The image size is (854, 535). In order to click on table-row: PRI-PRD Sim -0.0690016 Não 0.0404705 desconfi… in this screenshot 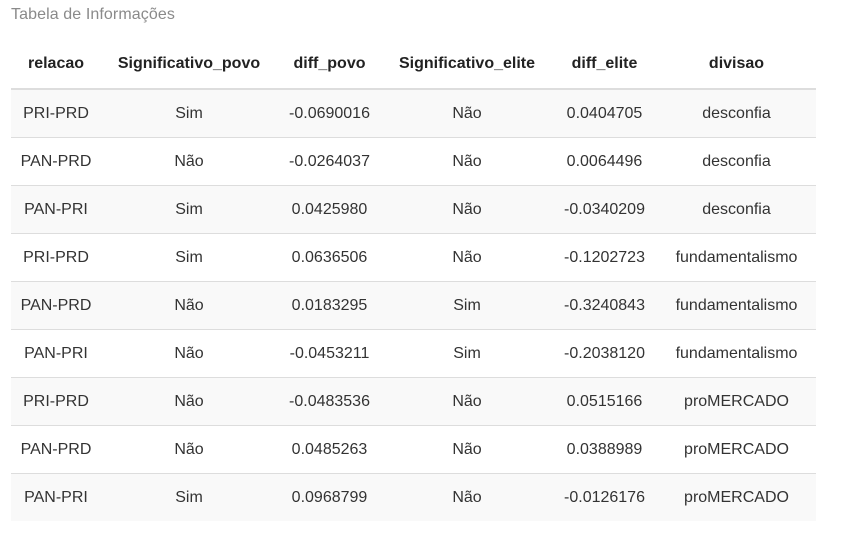, I will do `click(413, 113)`.